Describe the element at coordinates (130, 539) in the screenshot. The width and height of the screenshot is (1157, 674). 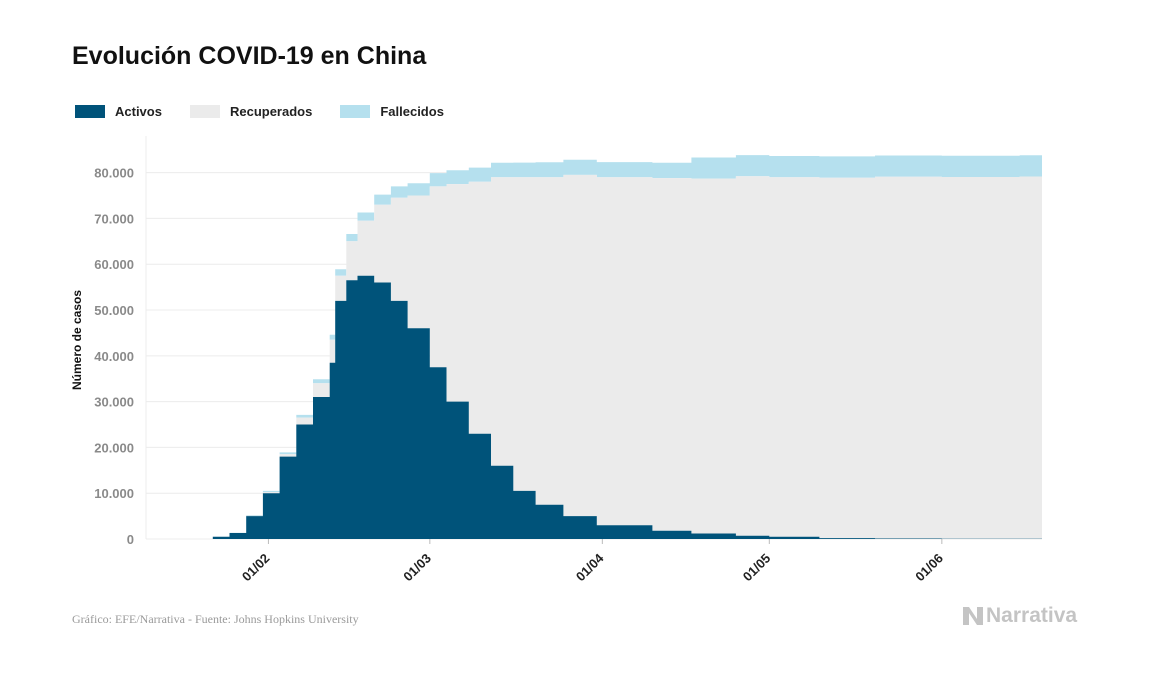
I see `y-tick-label-0: 0` at that location.